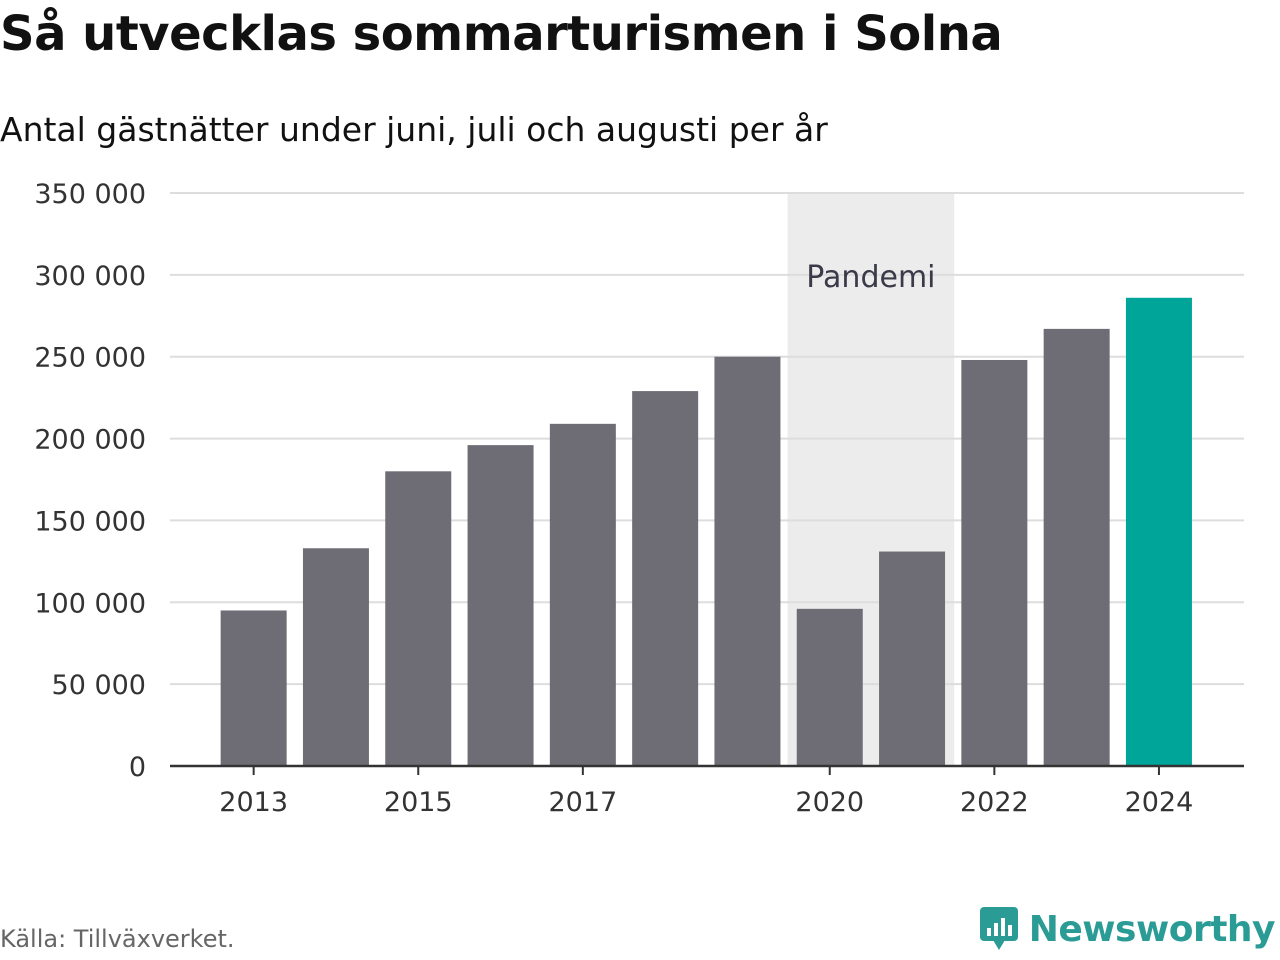  Describe the element at coordinates (1076, 547) in the screenshot. I see `bar-2023` at that location.